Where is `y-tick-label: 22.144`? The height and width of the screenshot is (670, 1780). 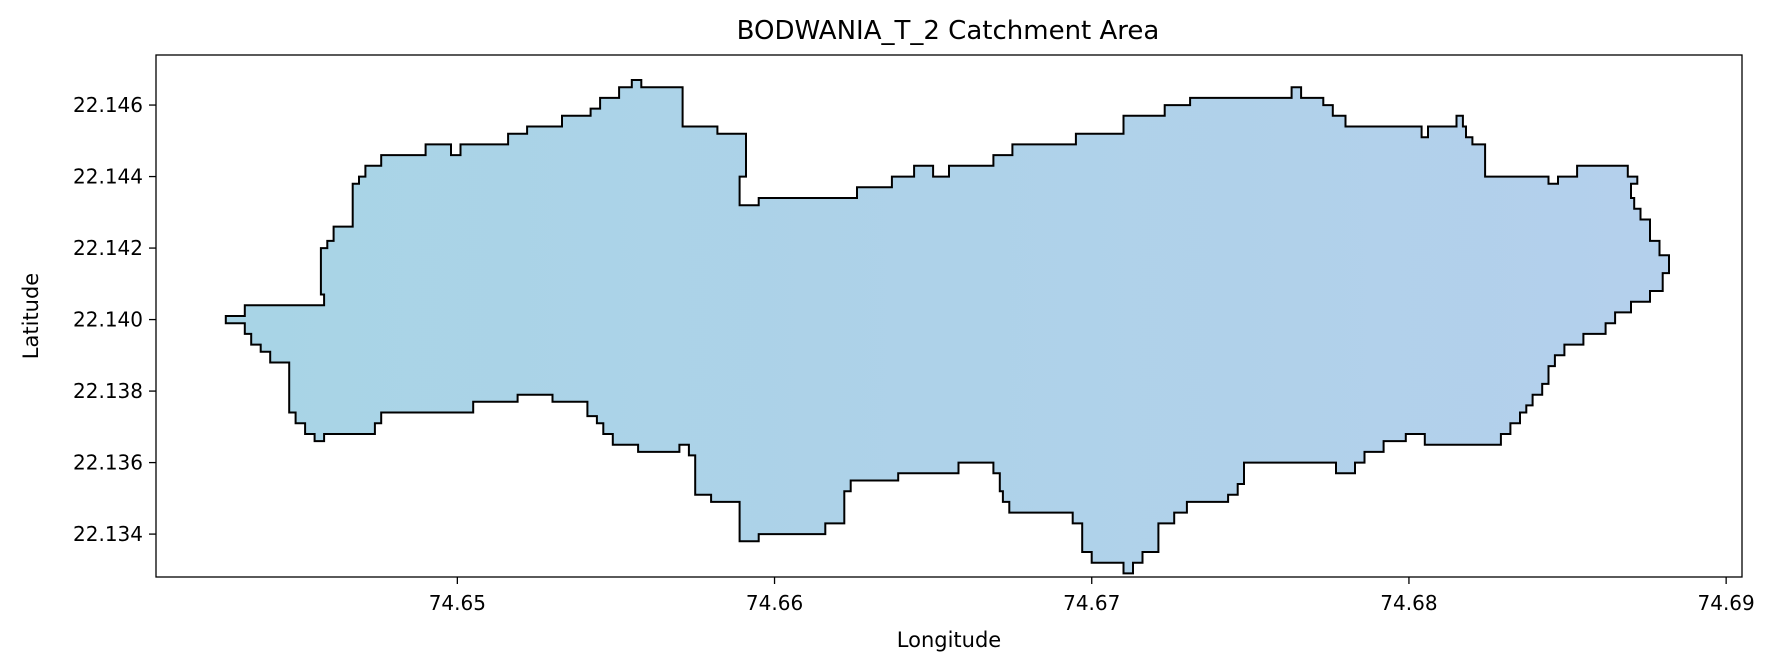 y-tick-label: 22.144 is located at coordinates (108, 177).